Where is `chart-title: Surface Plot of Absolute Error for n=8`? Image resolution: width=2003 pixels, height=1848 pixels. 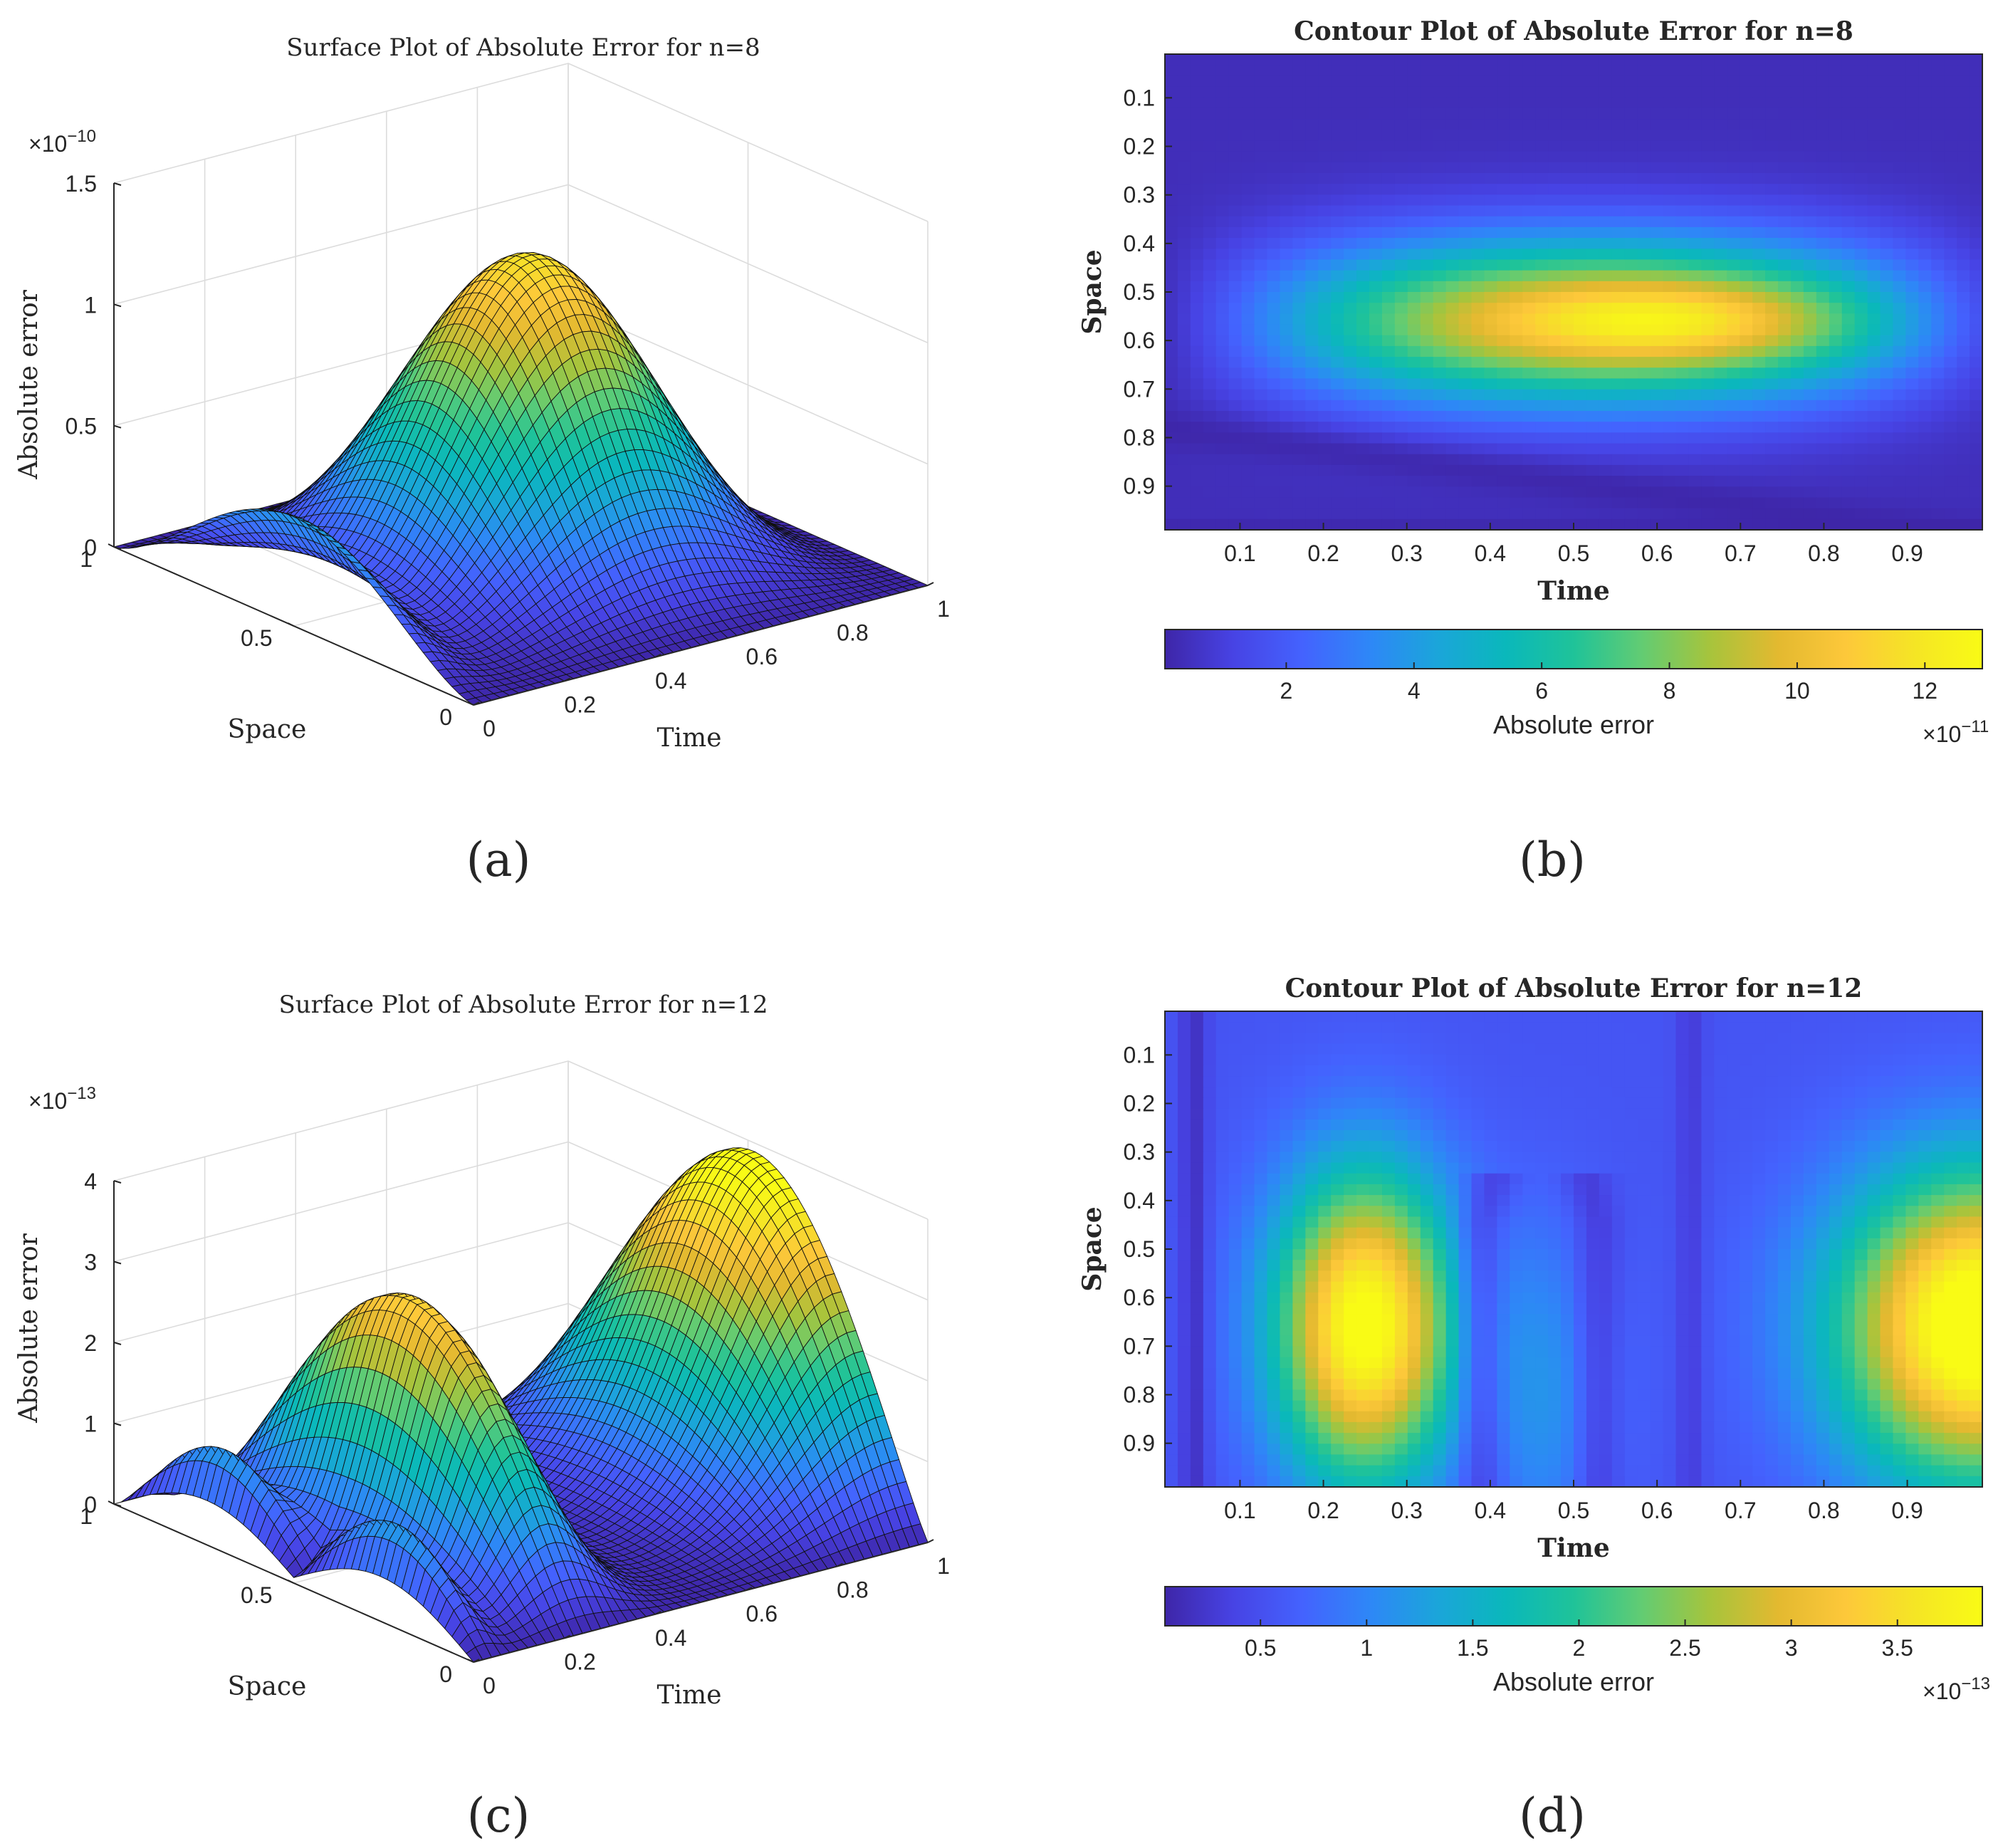 chart-title: Surface Plot of Absolute Error for n=8 is located at coordinates (523, 47).